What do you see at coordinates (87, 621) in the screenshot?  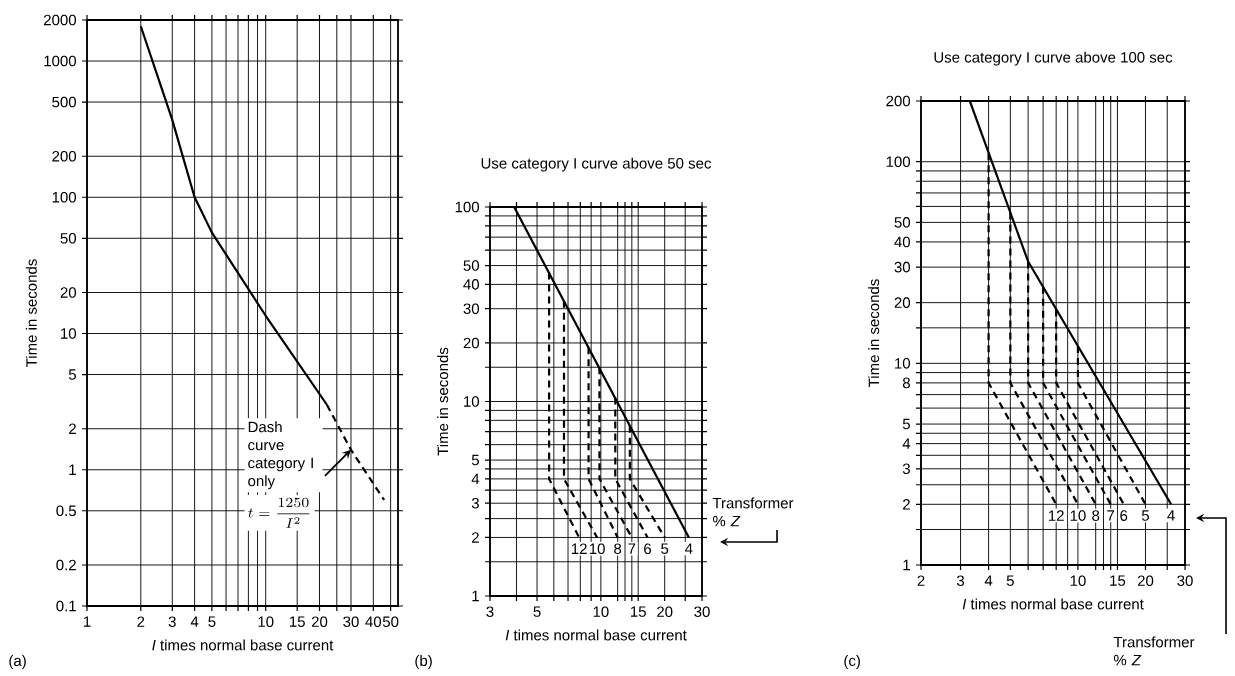 I see `x-tick-label: 1` at bounding box center [87, 621].